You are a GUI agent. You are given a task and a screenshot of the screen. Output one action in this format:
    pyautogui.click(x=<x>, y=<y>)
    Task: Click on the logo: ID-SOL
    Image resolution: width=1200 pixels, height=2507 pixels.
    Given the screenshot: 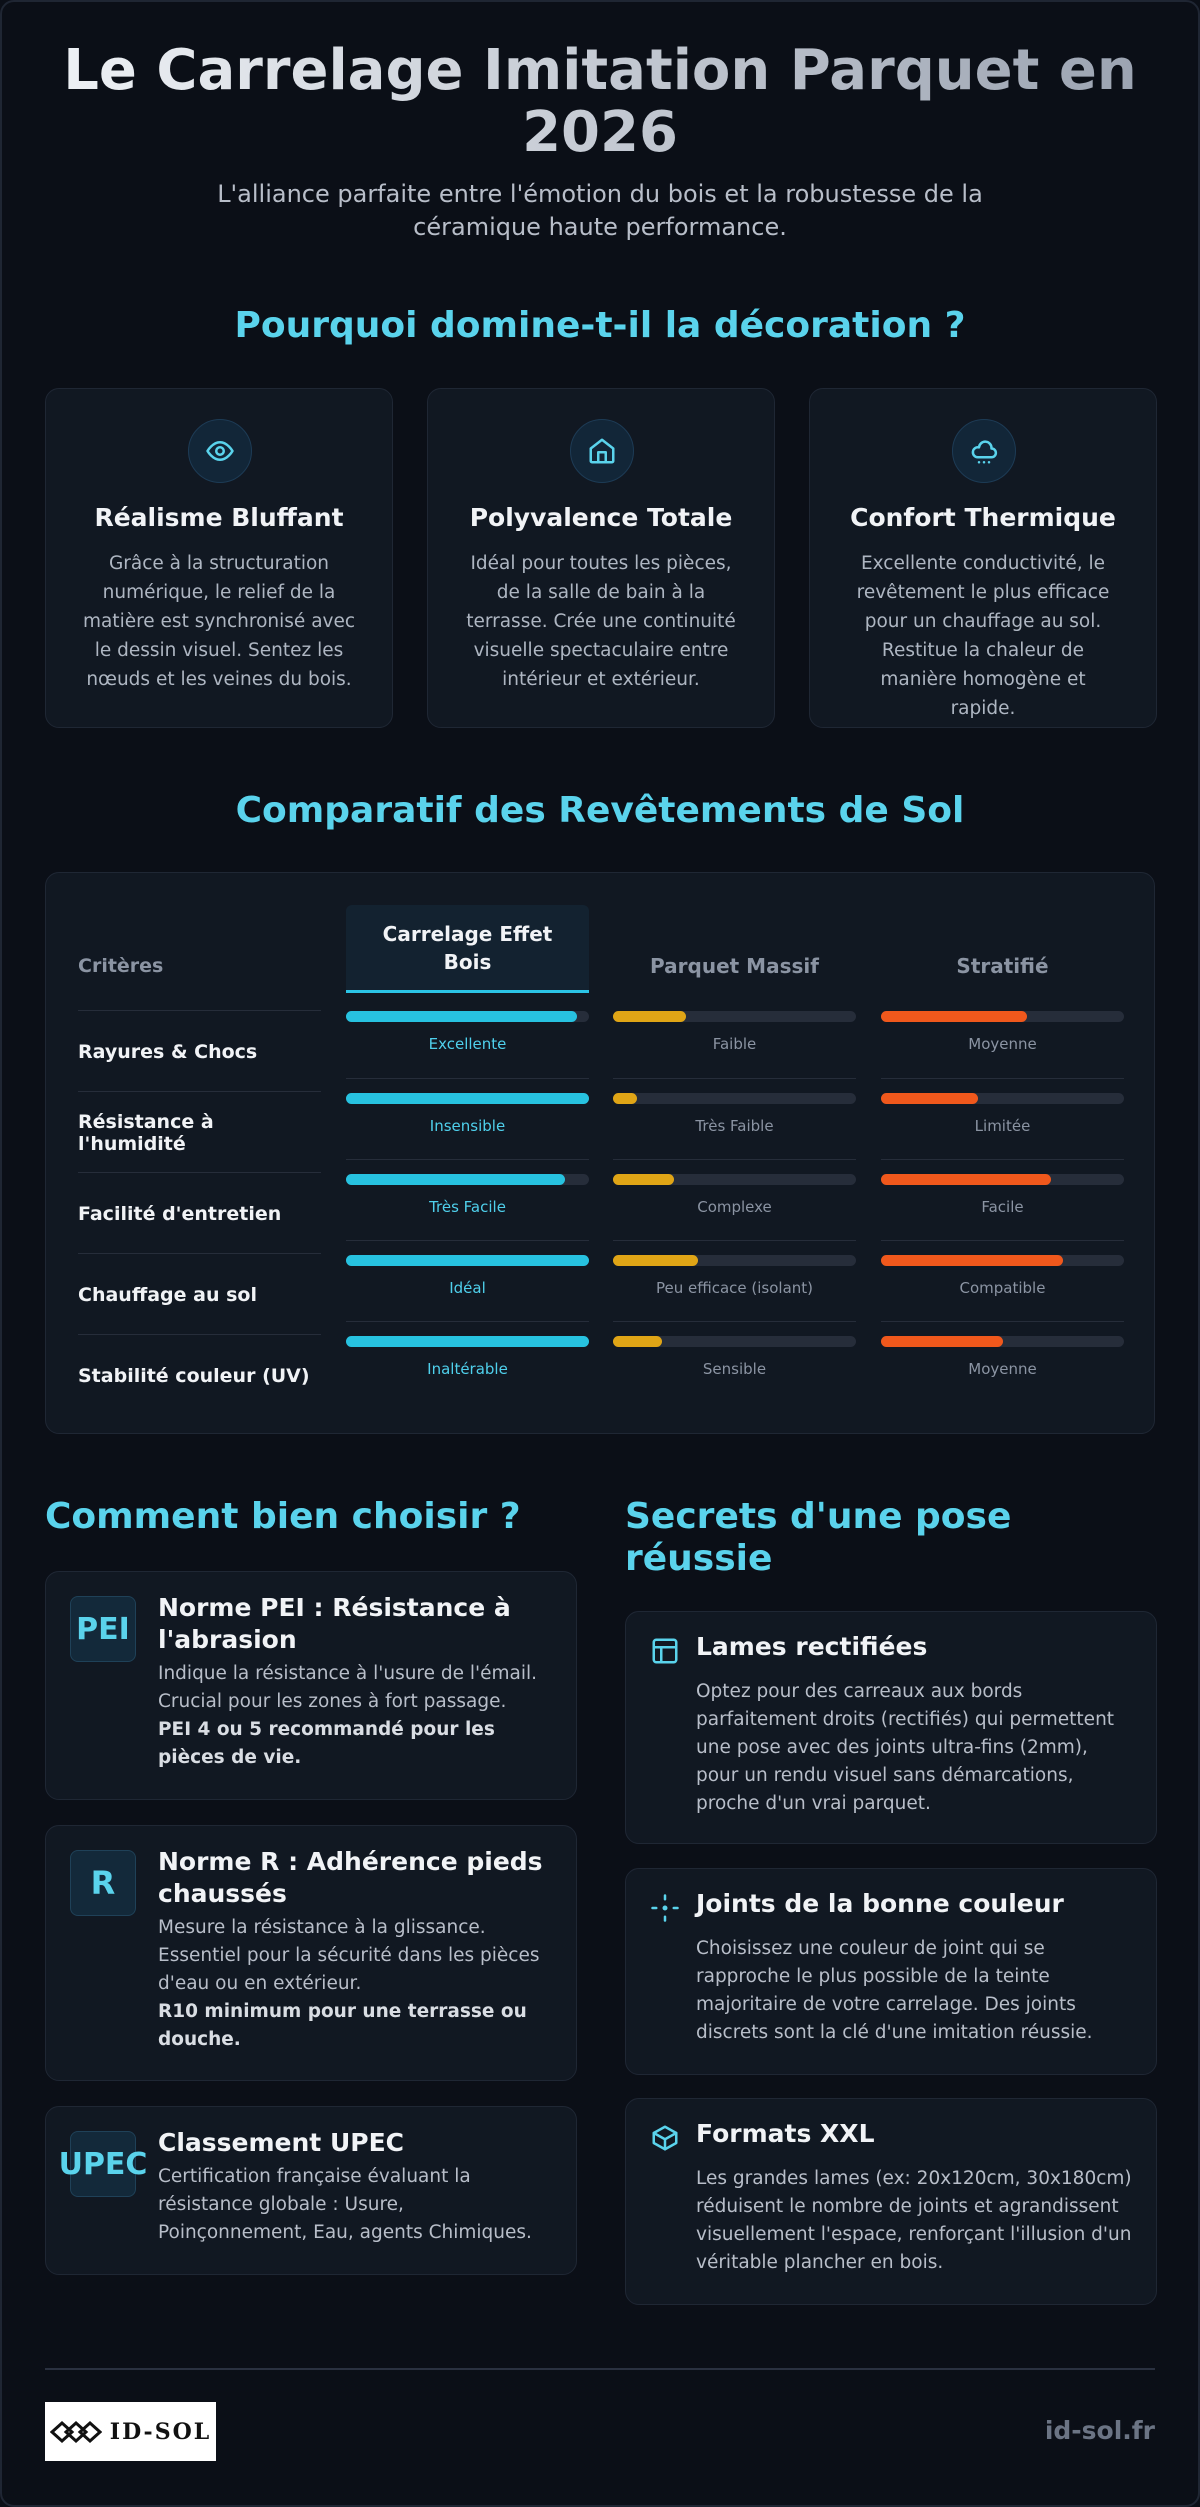 What is the action you would take?
    pyautogui.click(x=130, y=2431)
    